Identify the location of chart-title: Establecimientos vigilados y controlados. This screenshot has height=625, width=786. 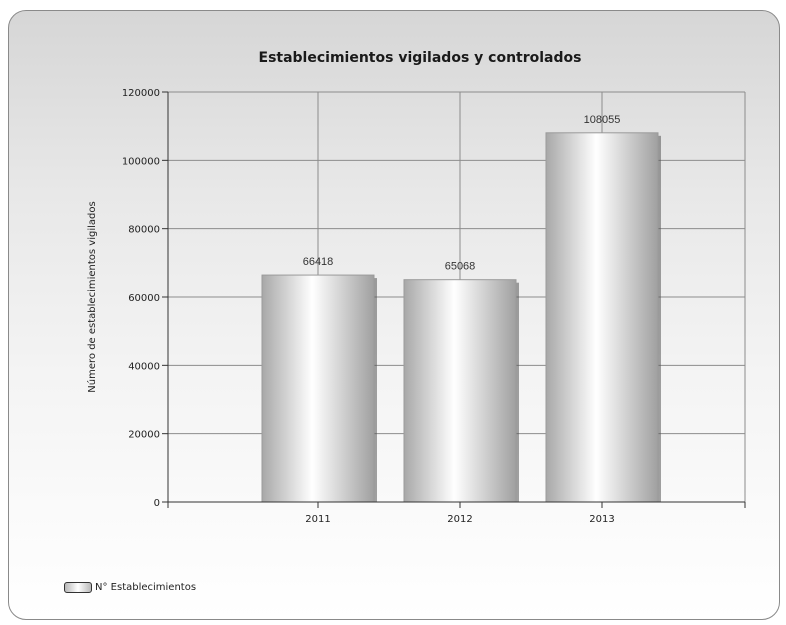
(420, 58).